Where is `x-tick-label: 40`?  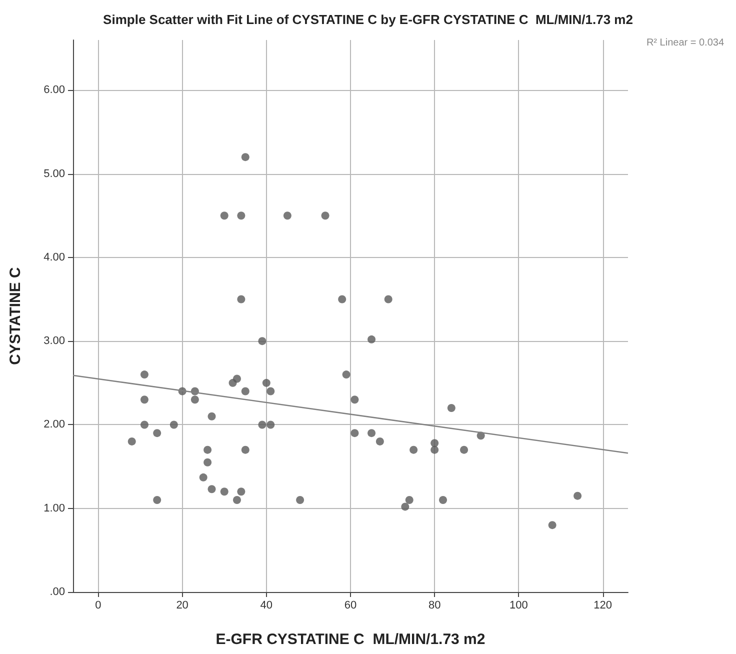
x-tick-label: 40 is located at coordinates (266, 606).